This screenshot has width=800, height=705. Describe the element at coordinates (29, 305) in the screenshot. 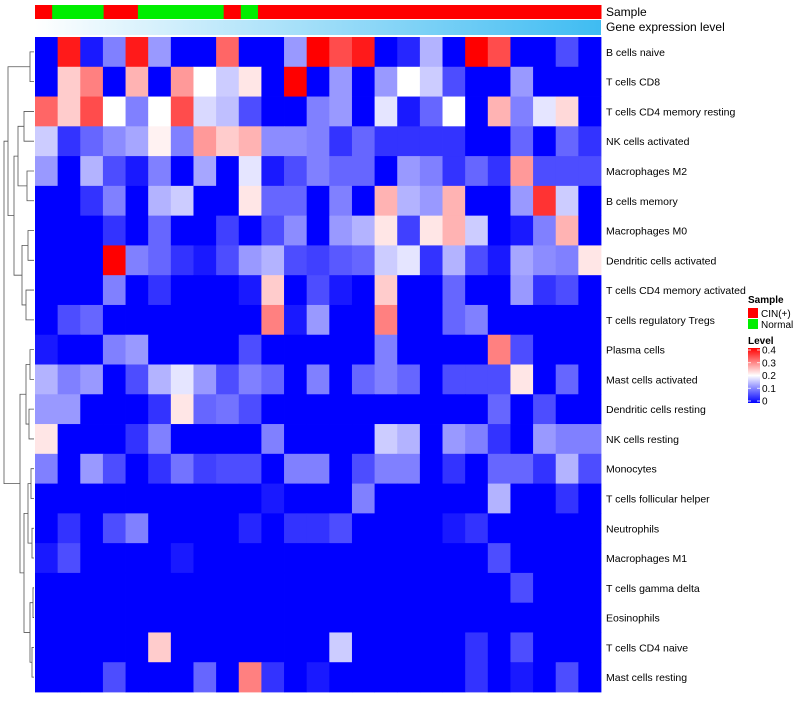

I see `dendrogram-branch` at that location.